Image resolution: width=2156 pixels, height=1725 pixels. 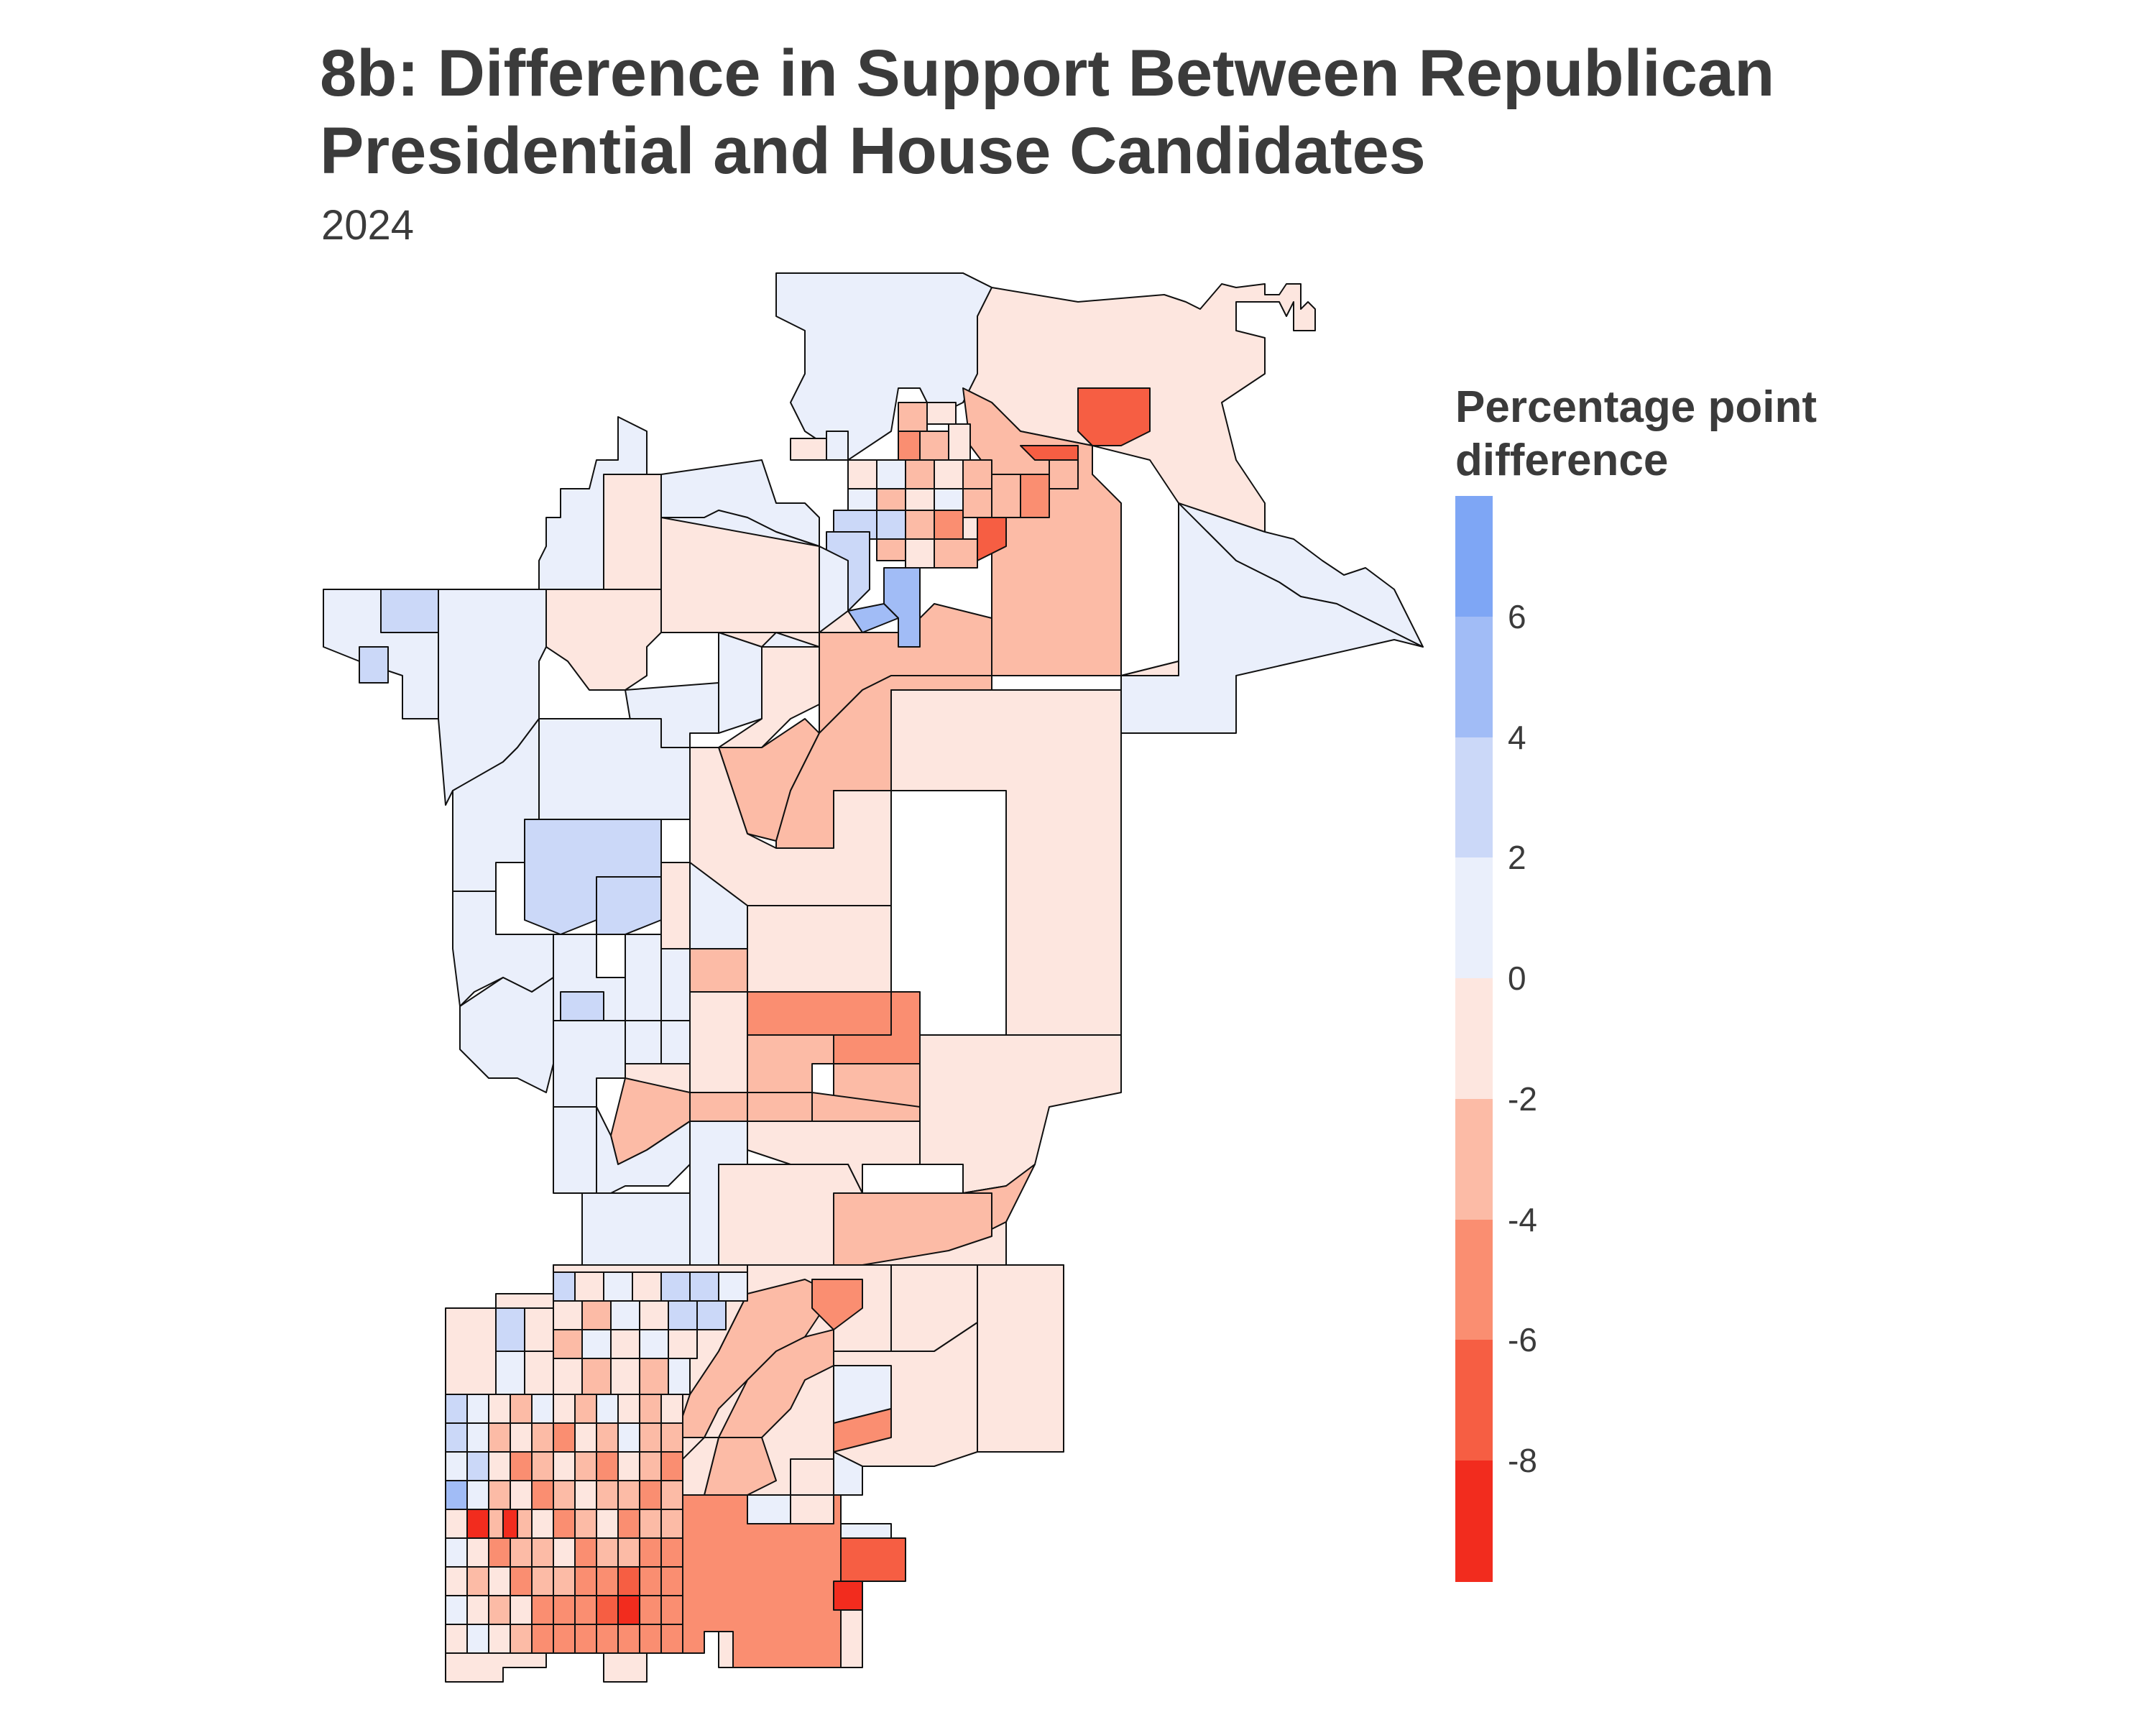 What do you see at coordinates (1522, 1099) in the screenshot?
I see `legend-tick-label: -2` at bounding box center [1522, 1099].